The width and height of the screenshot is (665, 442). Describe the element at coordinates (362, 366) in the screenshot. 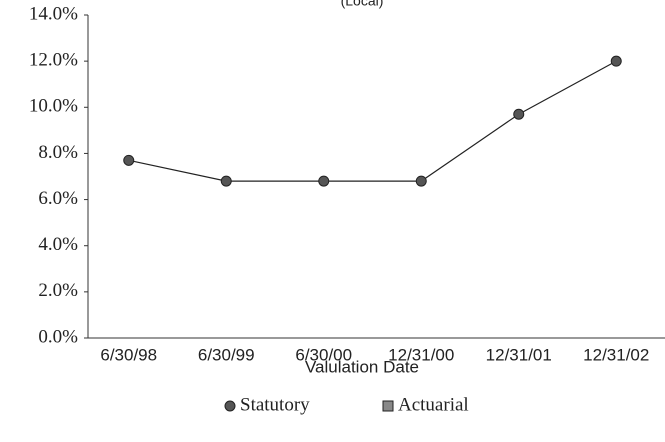

I see `x-axis-label: Valulation Date` at that location.